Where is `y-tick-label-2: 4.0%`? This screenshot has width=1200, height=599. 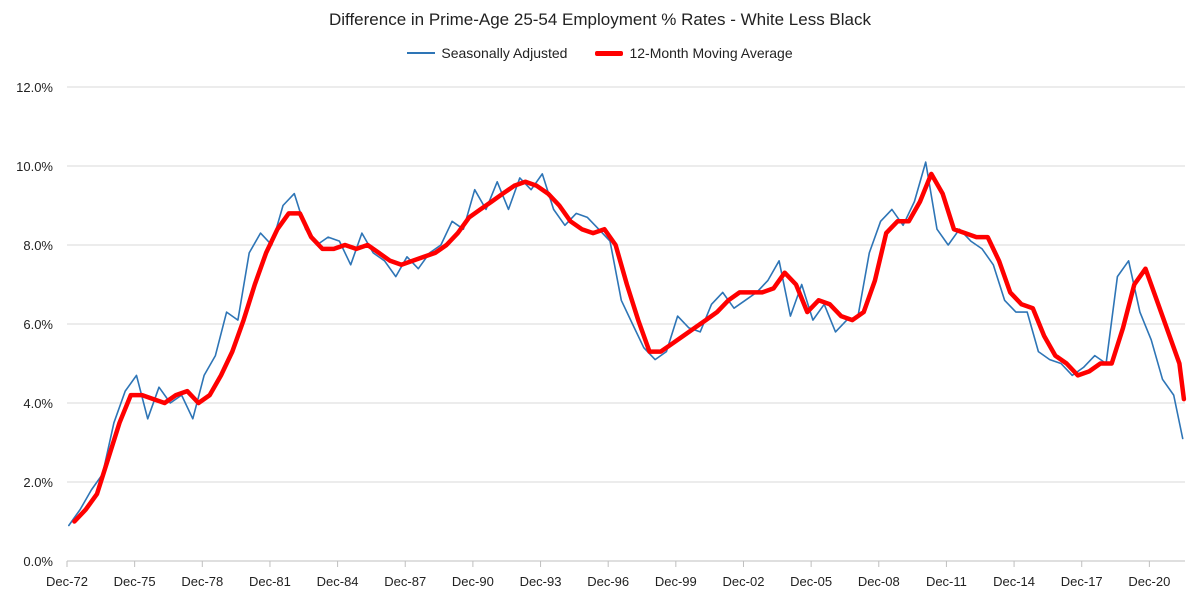
y-tick-label-2: 4.0% is located at coordinates (38, 403).